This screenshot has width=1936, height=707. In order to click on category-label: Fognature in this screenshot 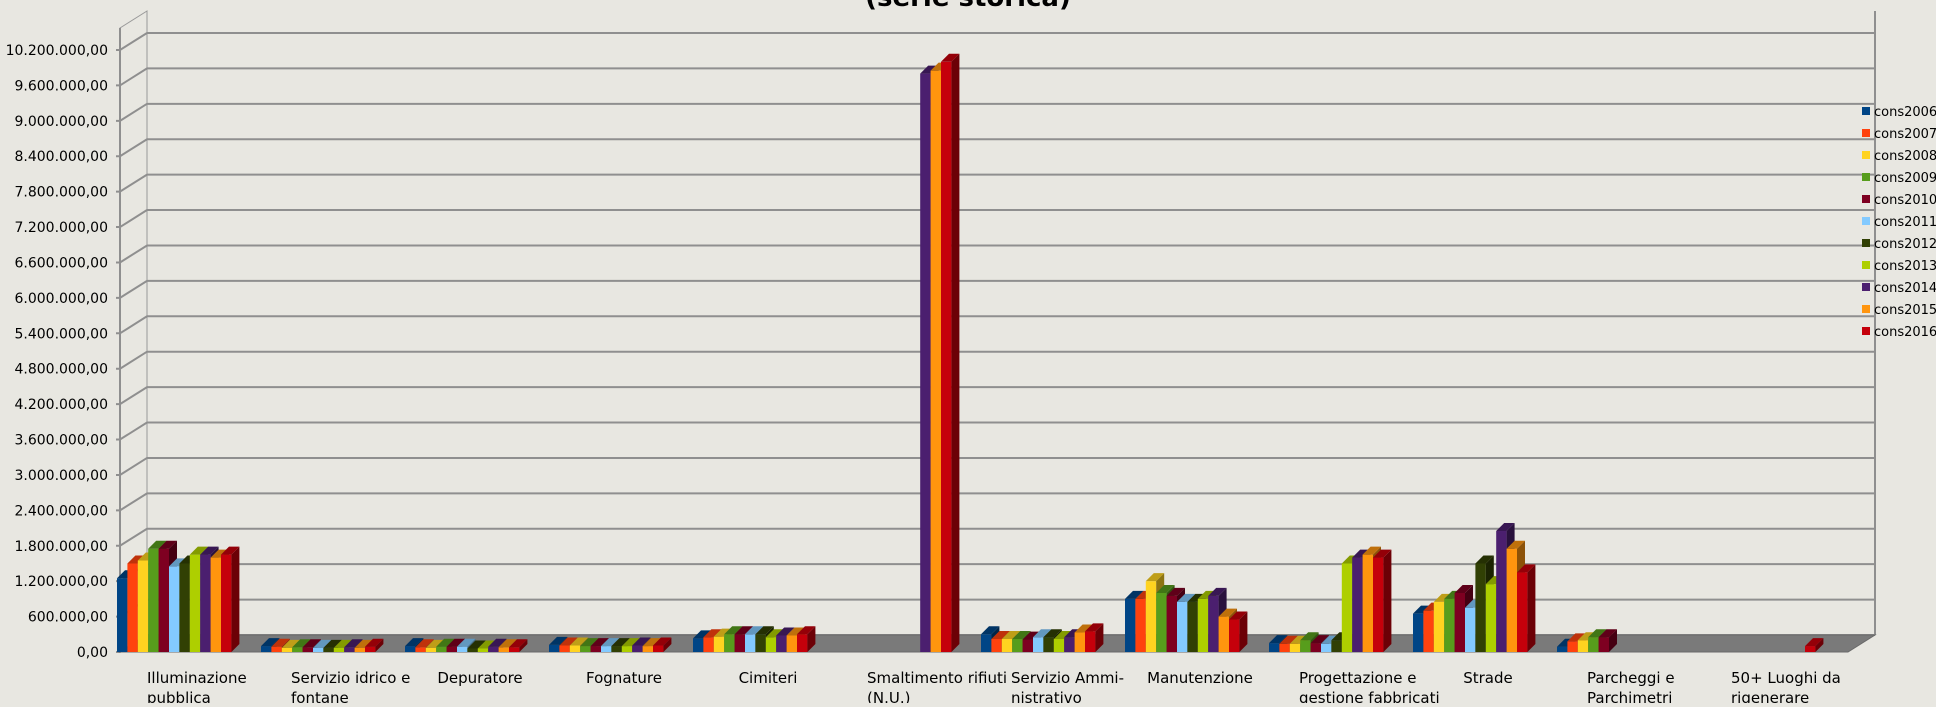, I will do `click(624, 678)`.